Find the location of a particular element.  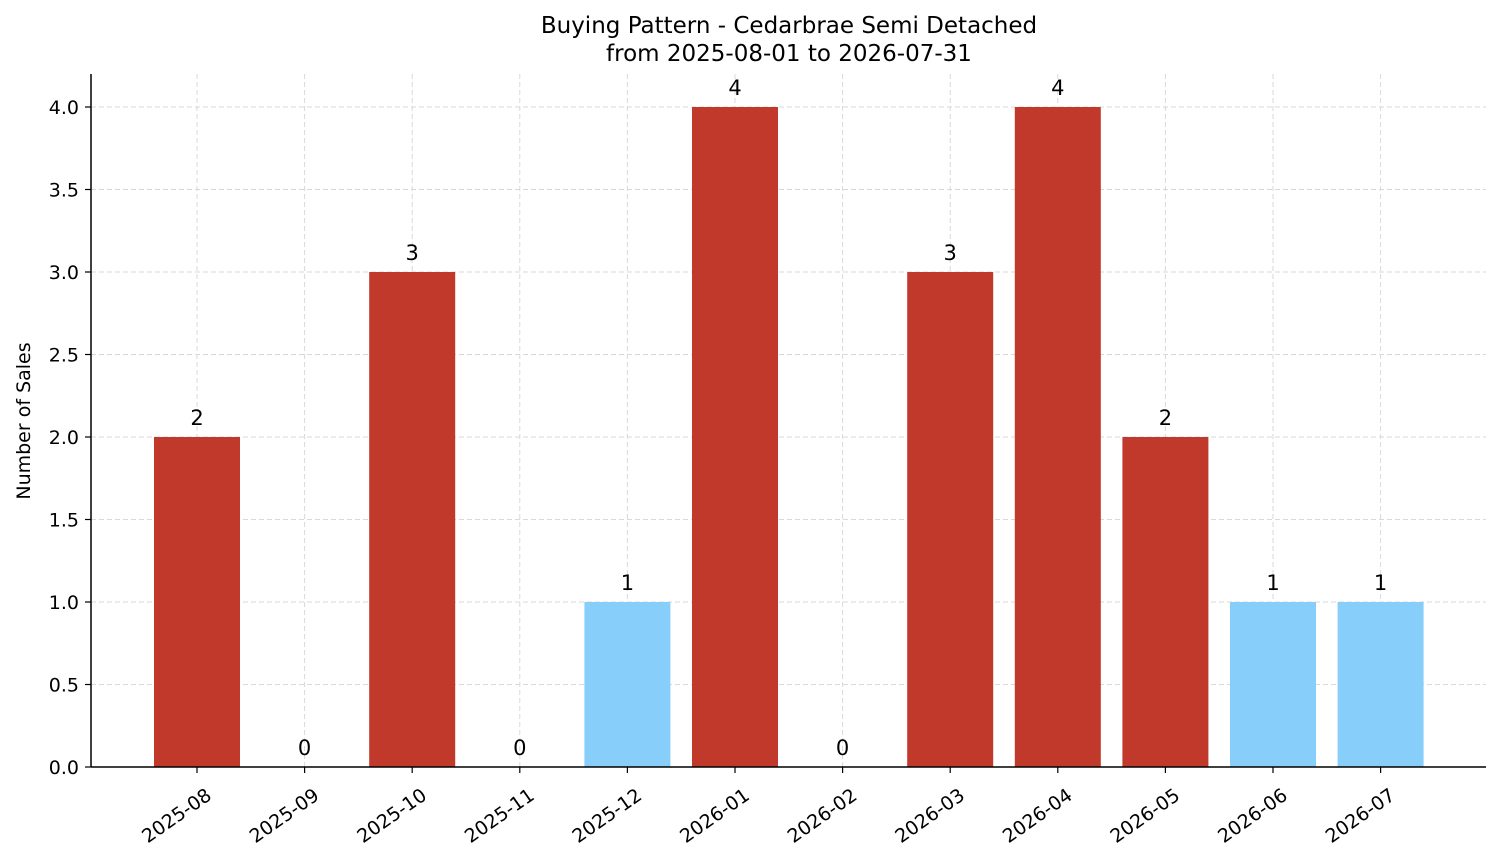

chart-title-line-2: from 2025-08-01 to 2026-07-31 is located at coordinates (789, 54).